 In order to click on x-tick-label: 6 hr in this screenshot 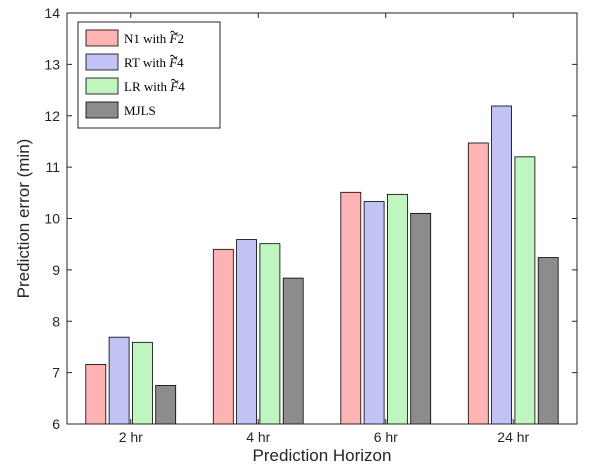, I will do `click(386, 437)`.